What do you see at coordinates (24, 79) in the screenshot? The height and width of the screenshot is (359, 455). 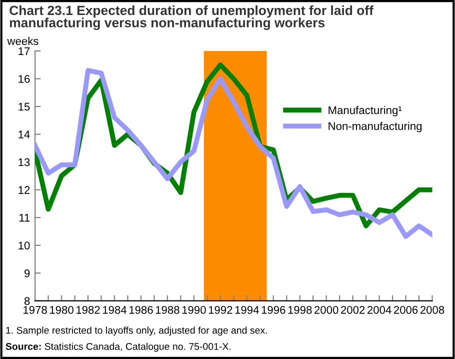 I see `y-tick-label: 16` at bounding box center [24, 79].